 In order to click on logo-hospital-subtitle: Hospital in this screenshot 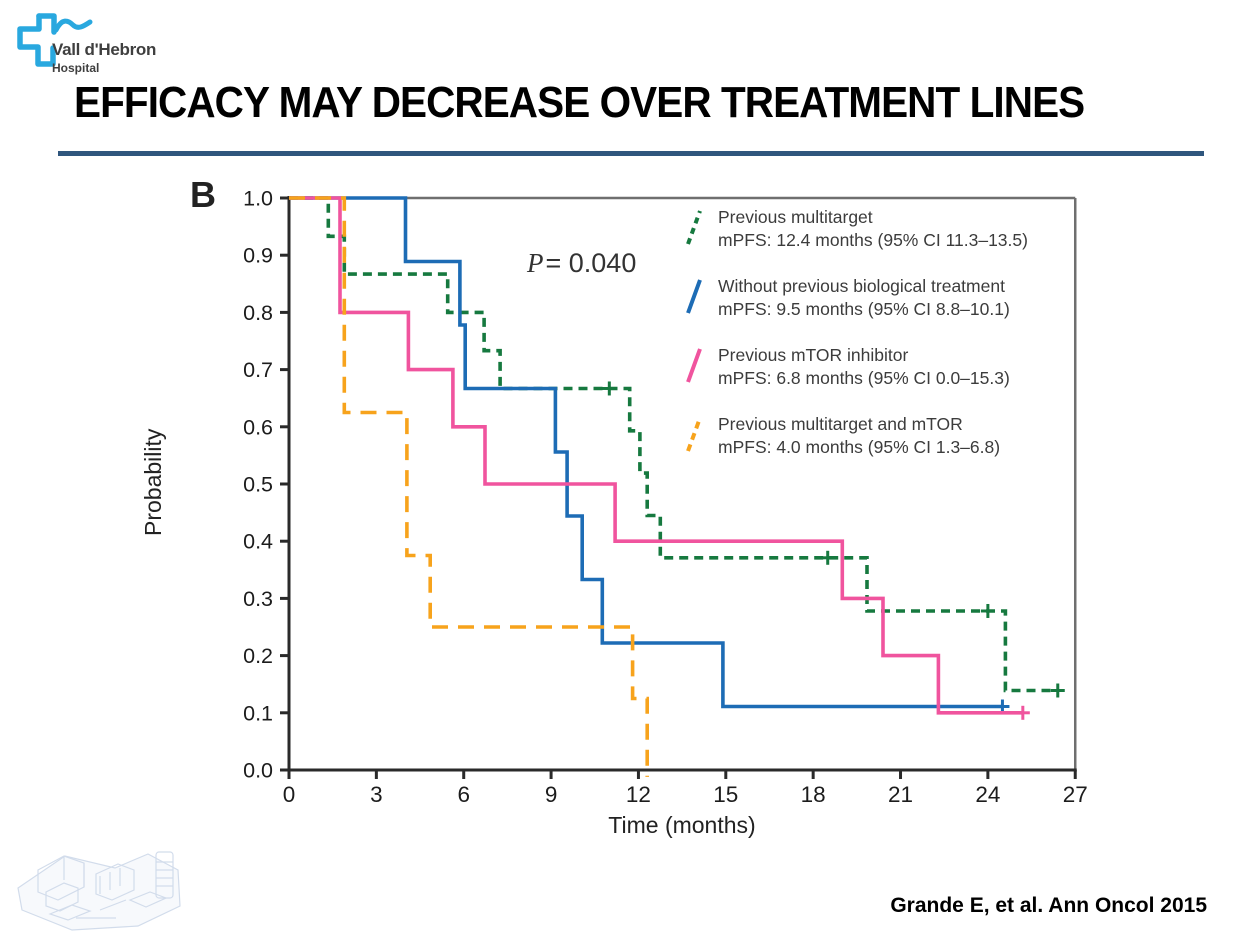, I will do `click(76, 68)`.